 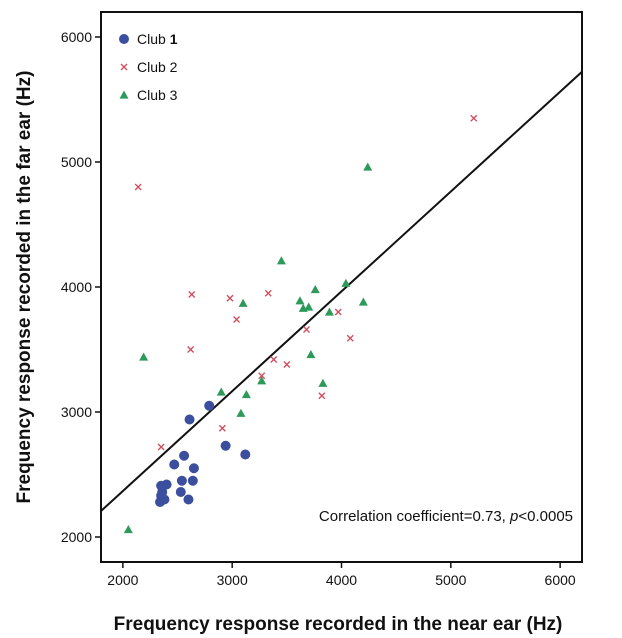 What do you see at coordinates (76, 37) in the screenshot?
I see `y-tick-label: 6000` at bounding box center [76, 37].